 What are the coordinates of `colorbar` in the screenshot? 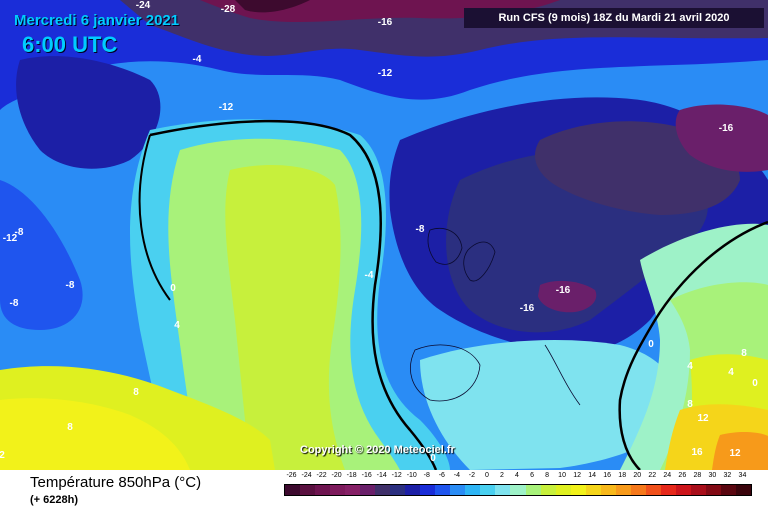 It's located at (518, 490).